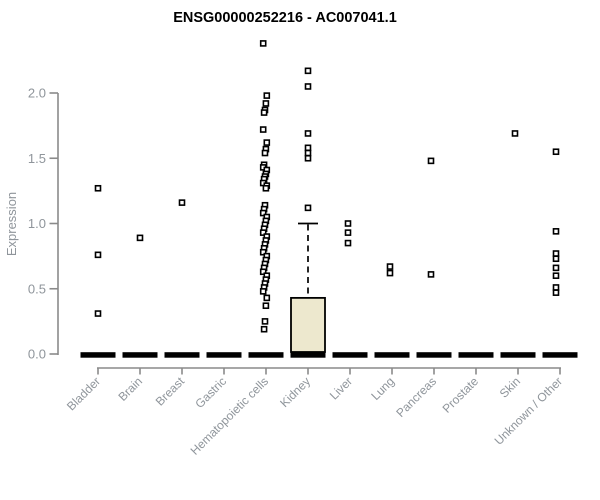 This screenshot has height=500, width=600. I want to click on category-group-lung, so click(392, 310).